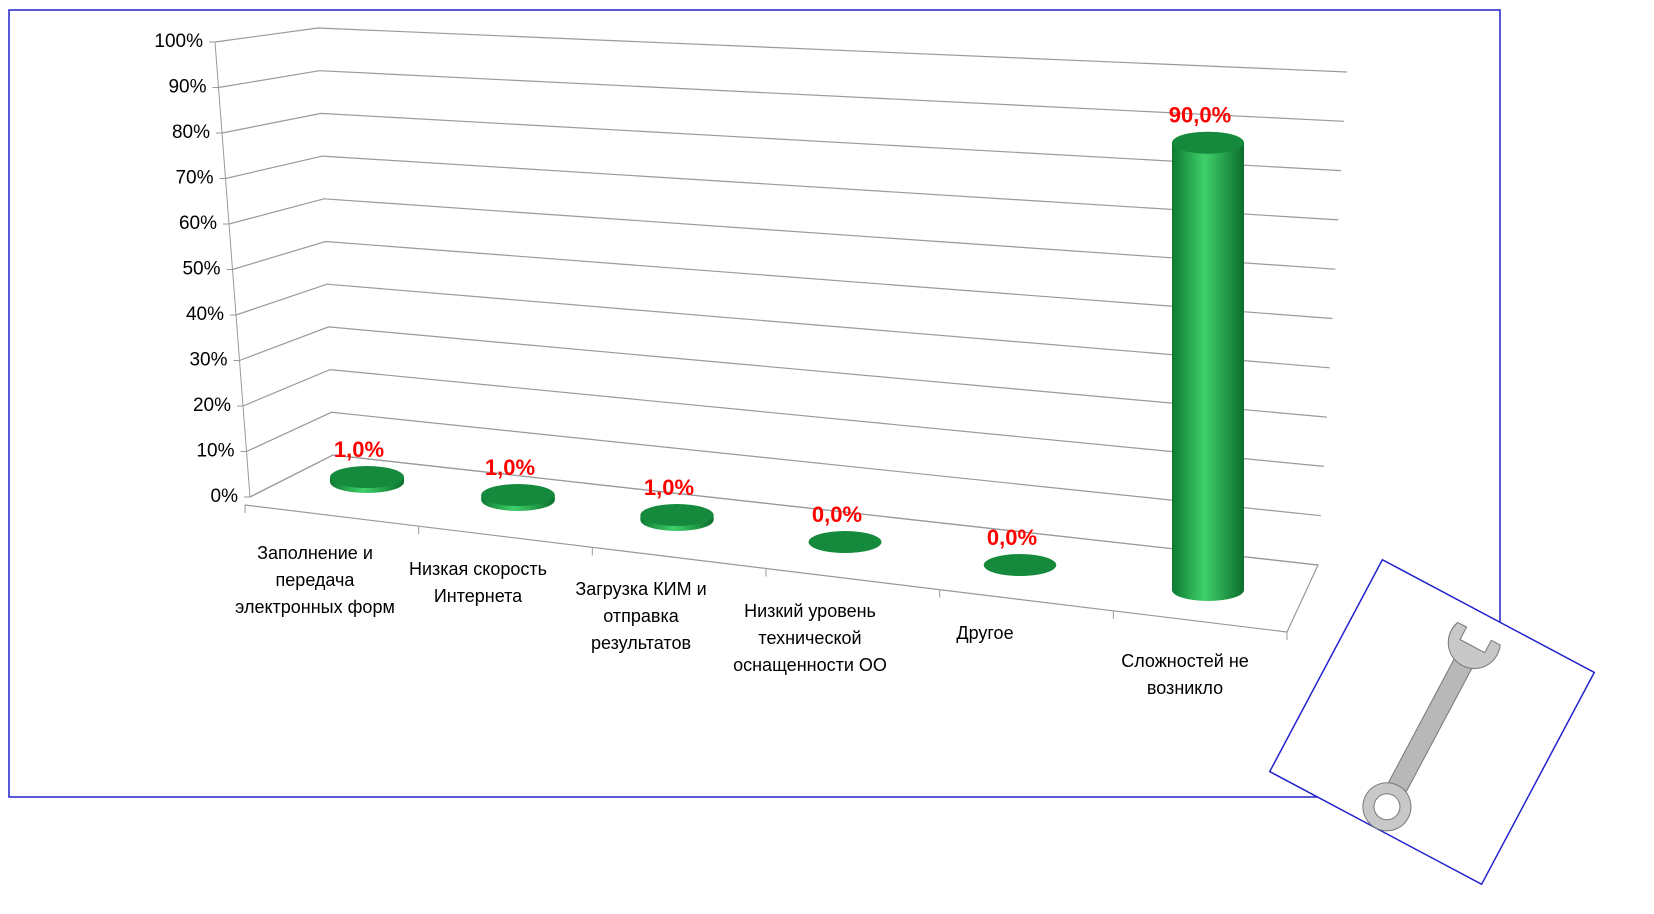  What do you see at coordinates (315, 580) in the screenshot?
I see `x-tick-label: Заполнение и передача электронных форм` at bounding box center [315, 580].